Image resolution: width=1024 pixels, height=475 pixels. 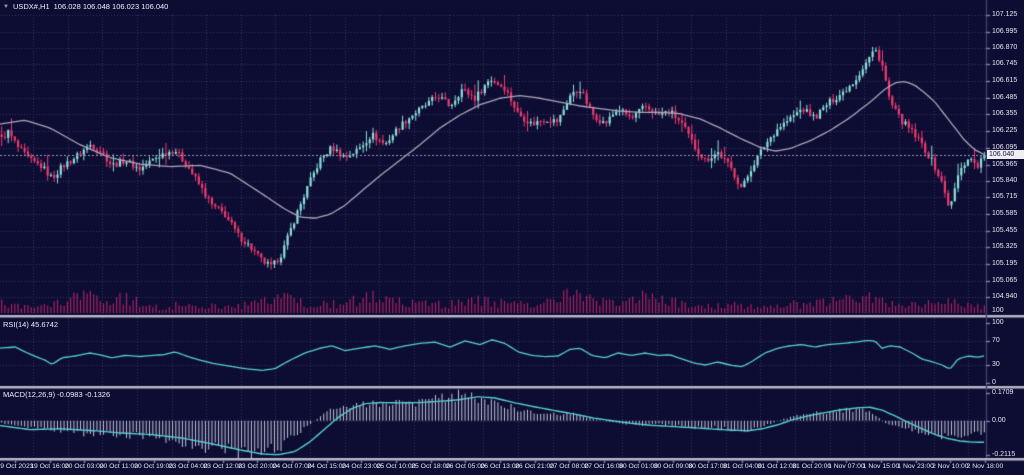 What do you see at coordinates (1005, 230) in the screenshot?
I see `price-axis-label: 105.455` at bounding box center [1005, 230].